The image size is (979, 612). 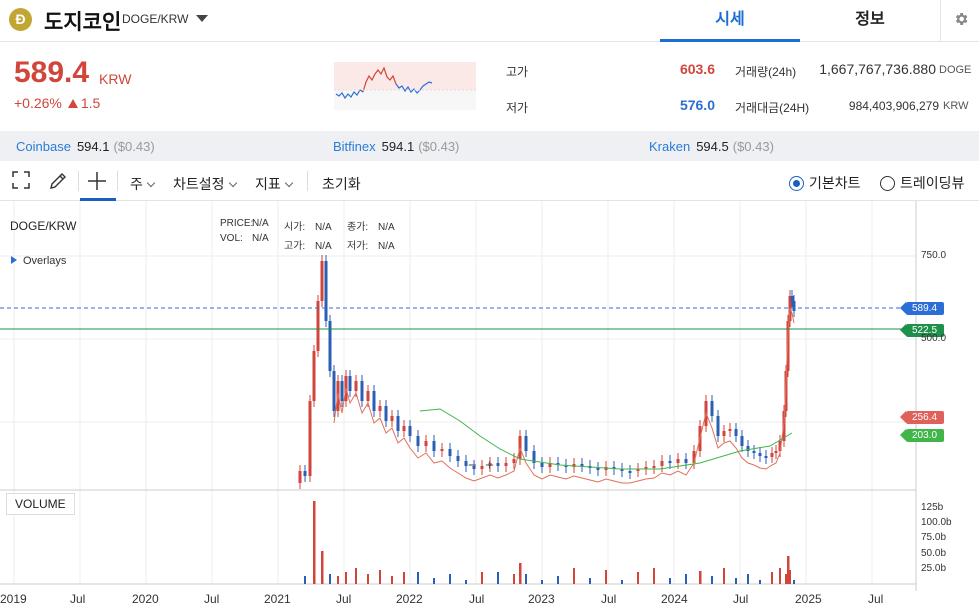 I want to click on dogecoin-logo-icon: Ð, so click(x=20, y=19).